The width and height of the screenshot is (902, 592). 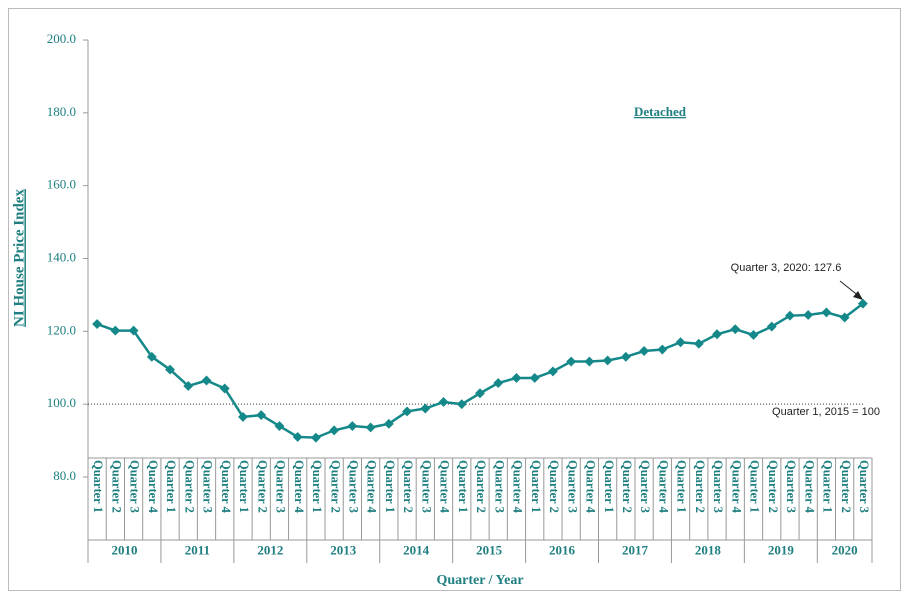 What do you see at coordinates (416, 549) in the screenshot?
I see `year-label: 2014` at bounding box center [416, 549].